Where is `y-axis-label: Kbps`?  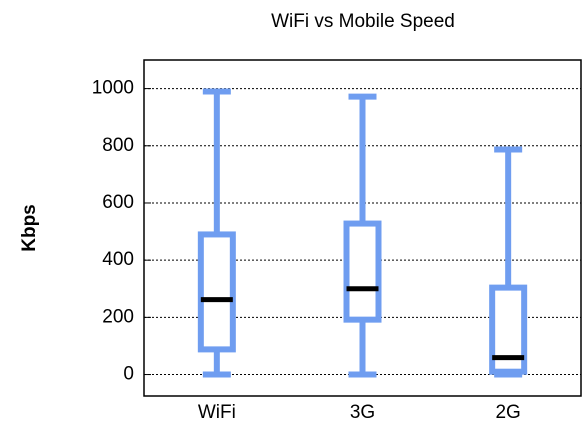 y-axis-label: Kbps is located at coordinates (29, 228).